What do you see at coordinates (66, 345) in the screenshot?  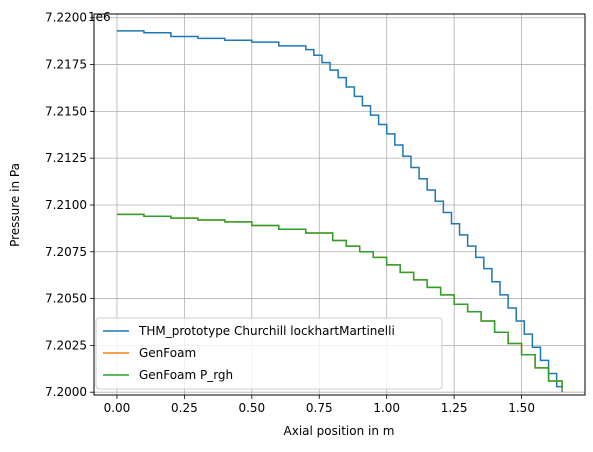 I see `y-tick-label: 7.2025` at bounding box center [66, 345].